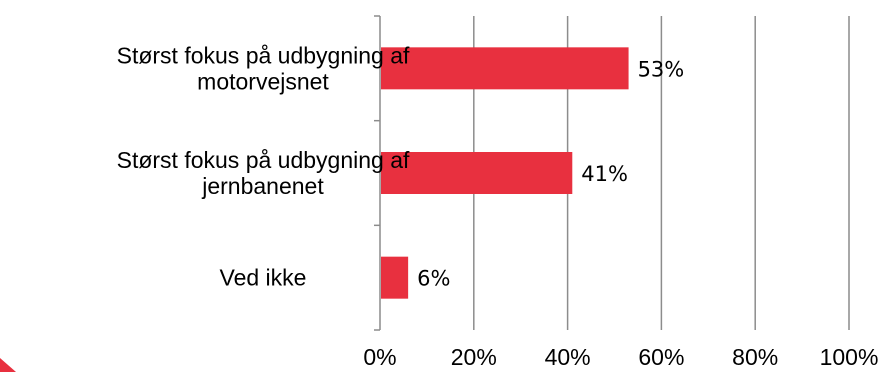 This screenshot has height=372, width=884. I want to click on category-label-1-line-0: Størst fokus på udbygning af, so click(263, 160).